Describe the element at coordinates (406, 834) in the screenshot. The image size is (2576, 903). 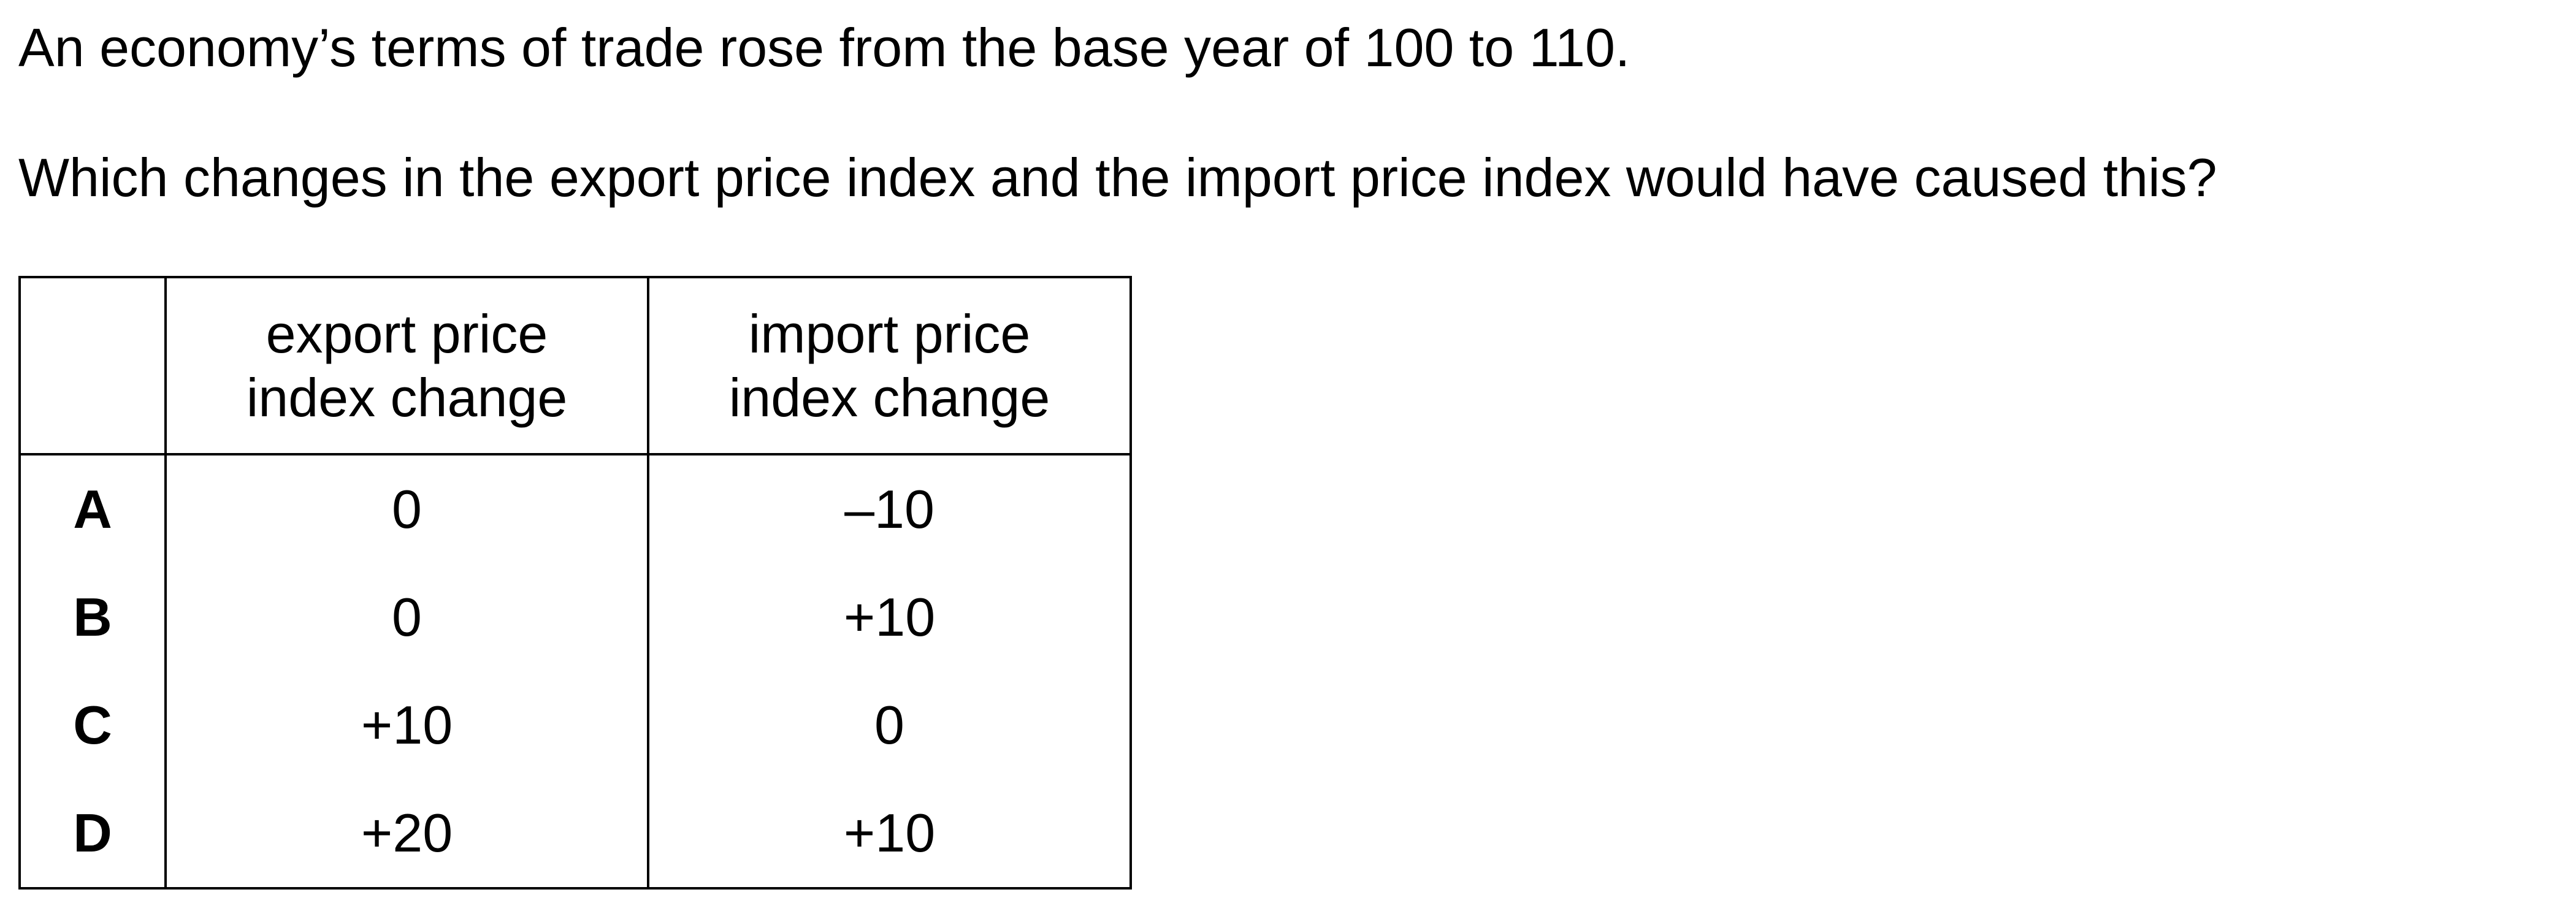
I see `export-change-value: +20` at that location.